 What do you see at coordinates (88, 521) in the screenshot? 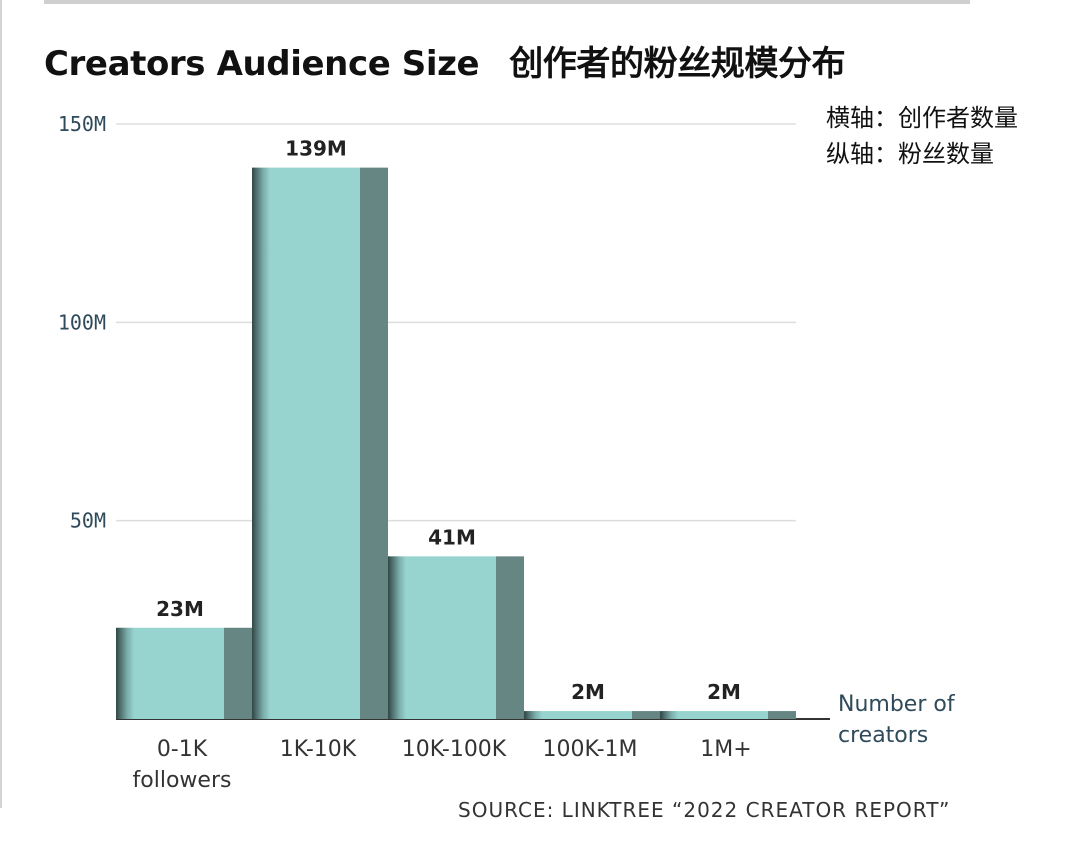
I see `y-tick-label: 50M` at bounding box center [88, 521].